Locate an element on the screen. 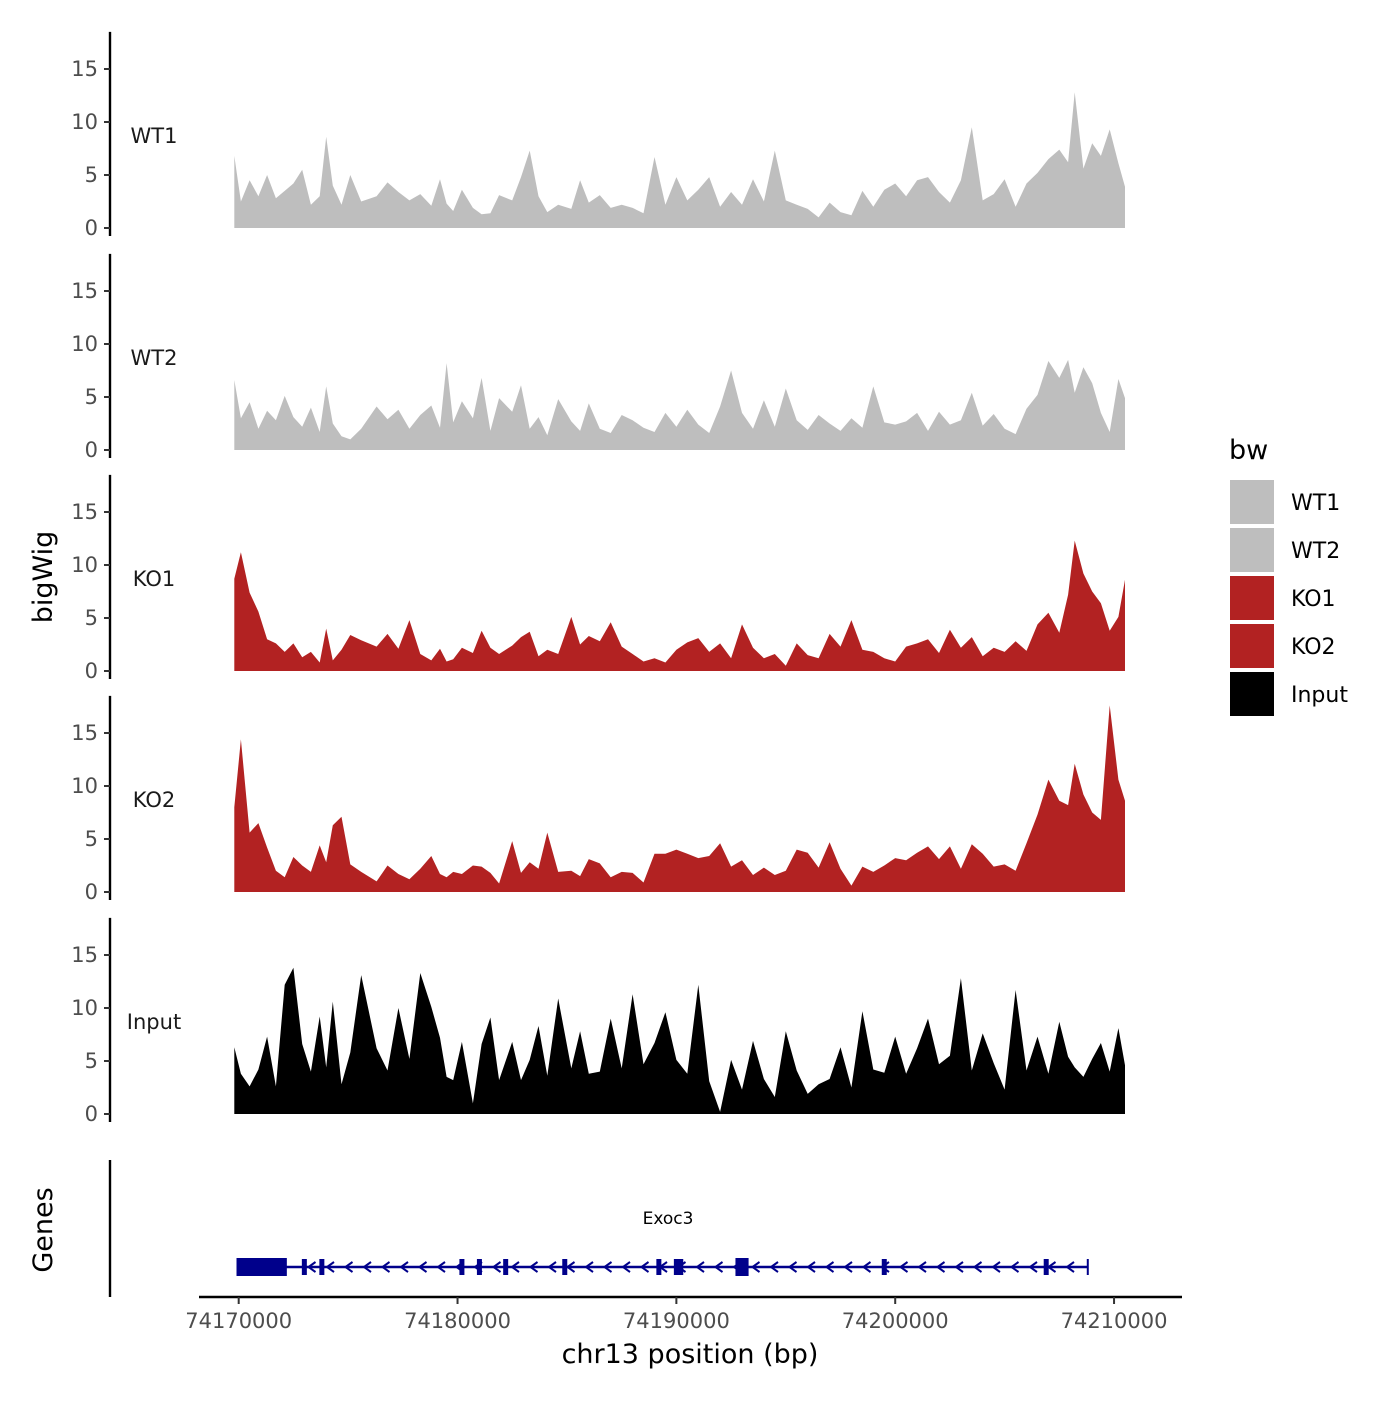 This screenshot has width=1400, height=1404. x-tick-label: 74190000 is located at coordinates (676, 1321).